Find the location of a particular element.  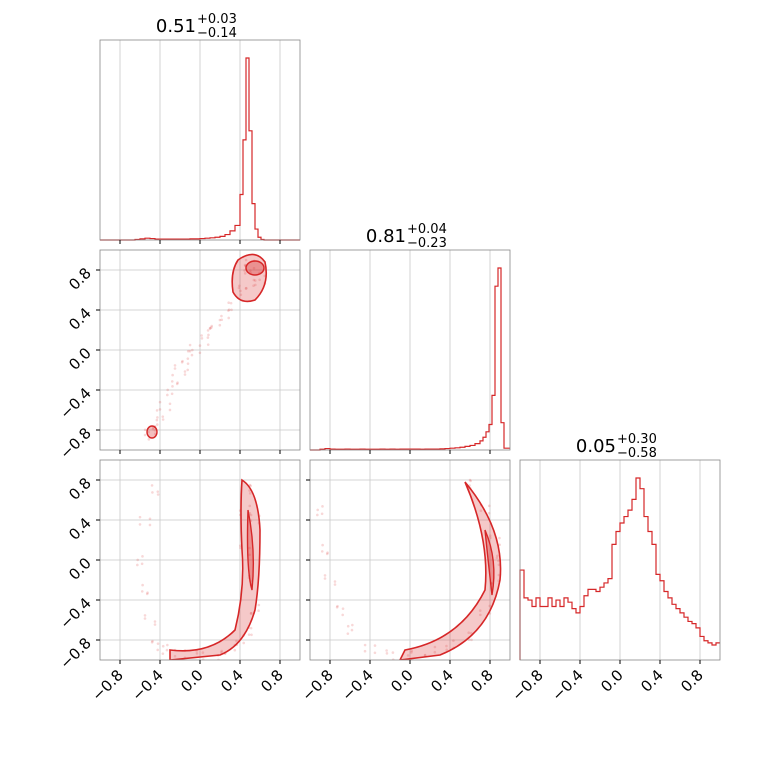

scatter-panel-2-0: −0.8 −0.4 0.0 0.4 0.8−0.8−0.40.00.40.8 is located at coordinates (178, 582).